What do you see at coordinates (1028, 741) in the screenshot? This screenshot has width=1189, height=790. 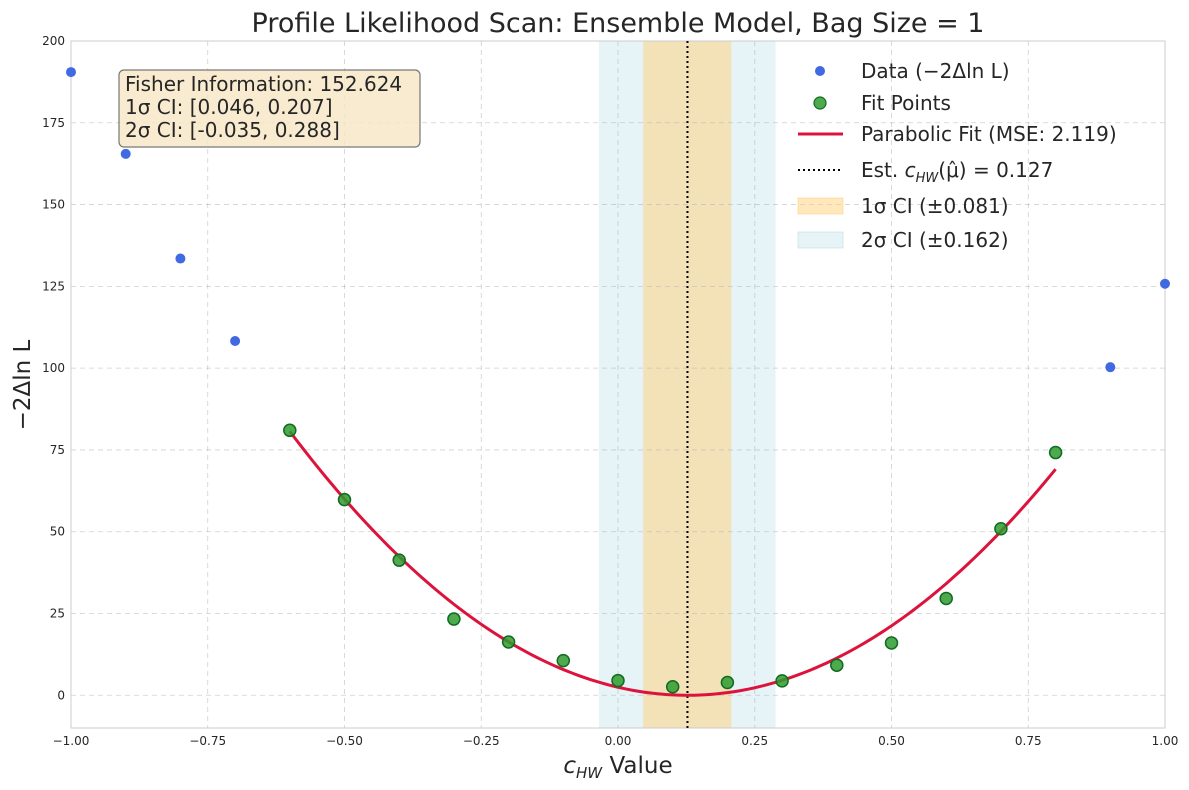 I see `x-tick-label: 0.75` at bounding box center [1028, 741].